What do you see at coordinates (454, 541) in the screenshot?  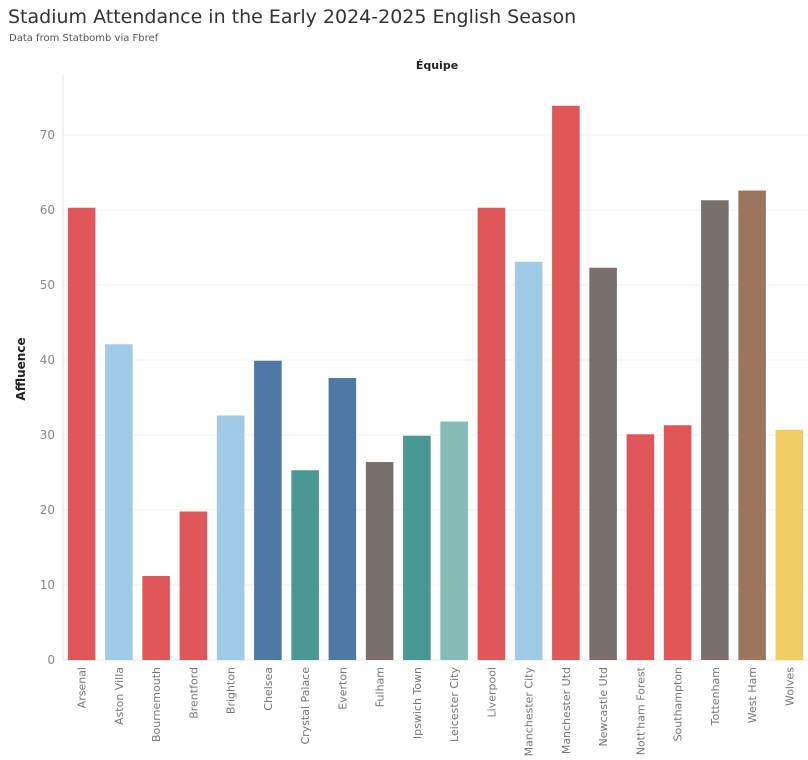 I see `bar-leicester-city` at bounding box center [454, 541].